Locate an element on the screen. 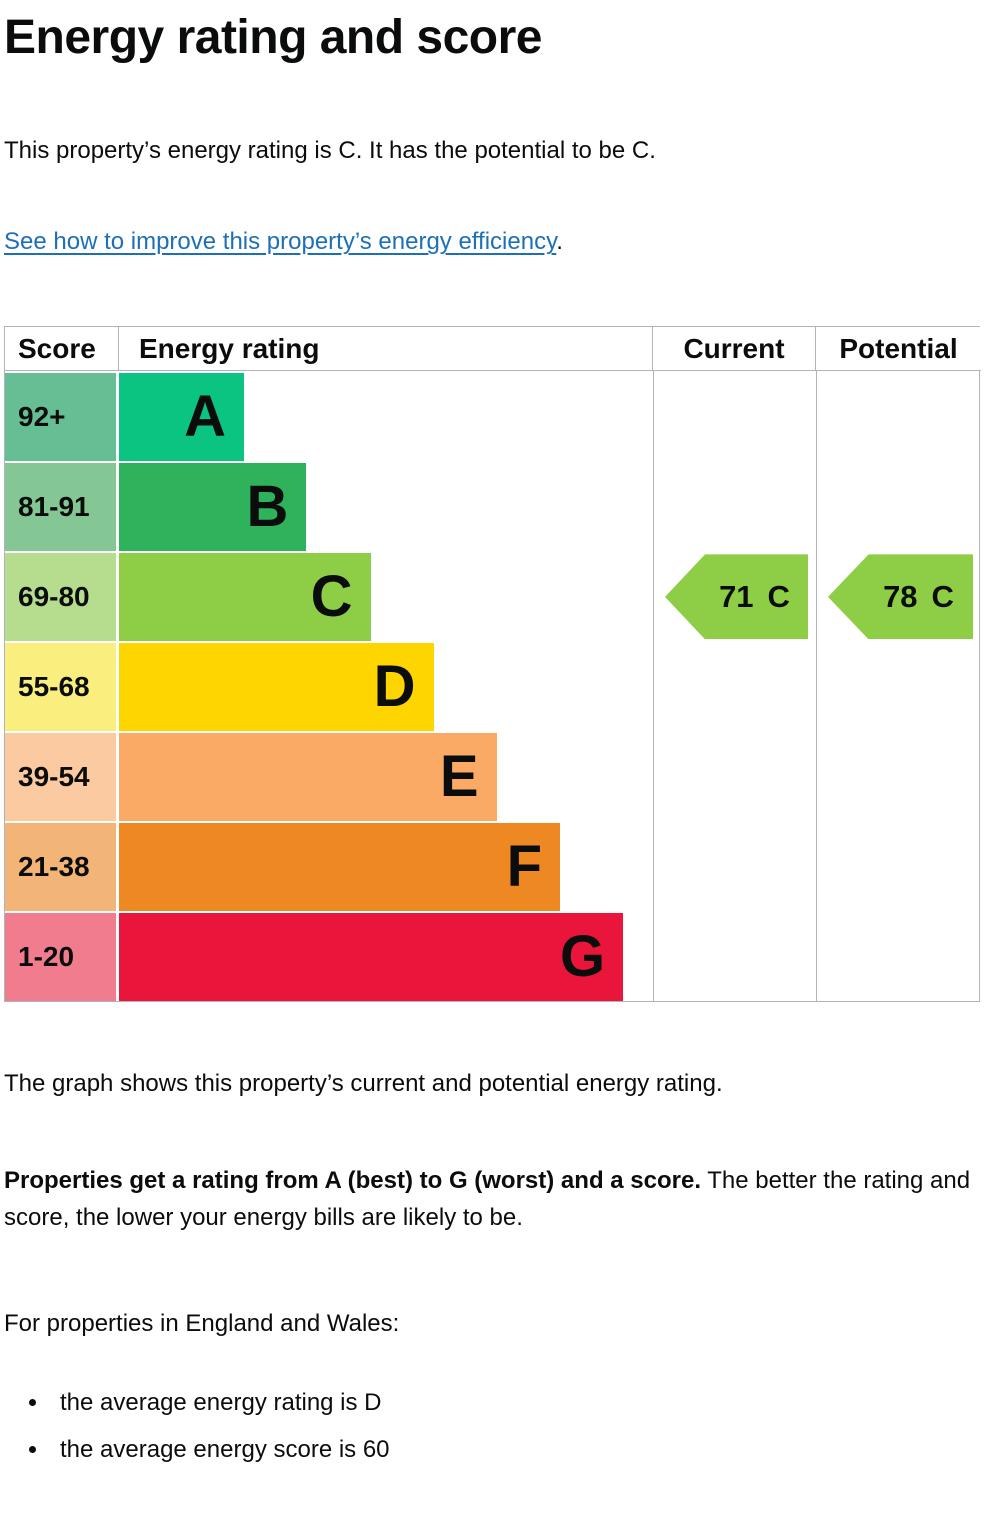  page-title: Energy rating and score is located at coordinates (273, 37).